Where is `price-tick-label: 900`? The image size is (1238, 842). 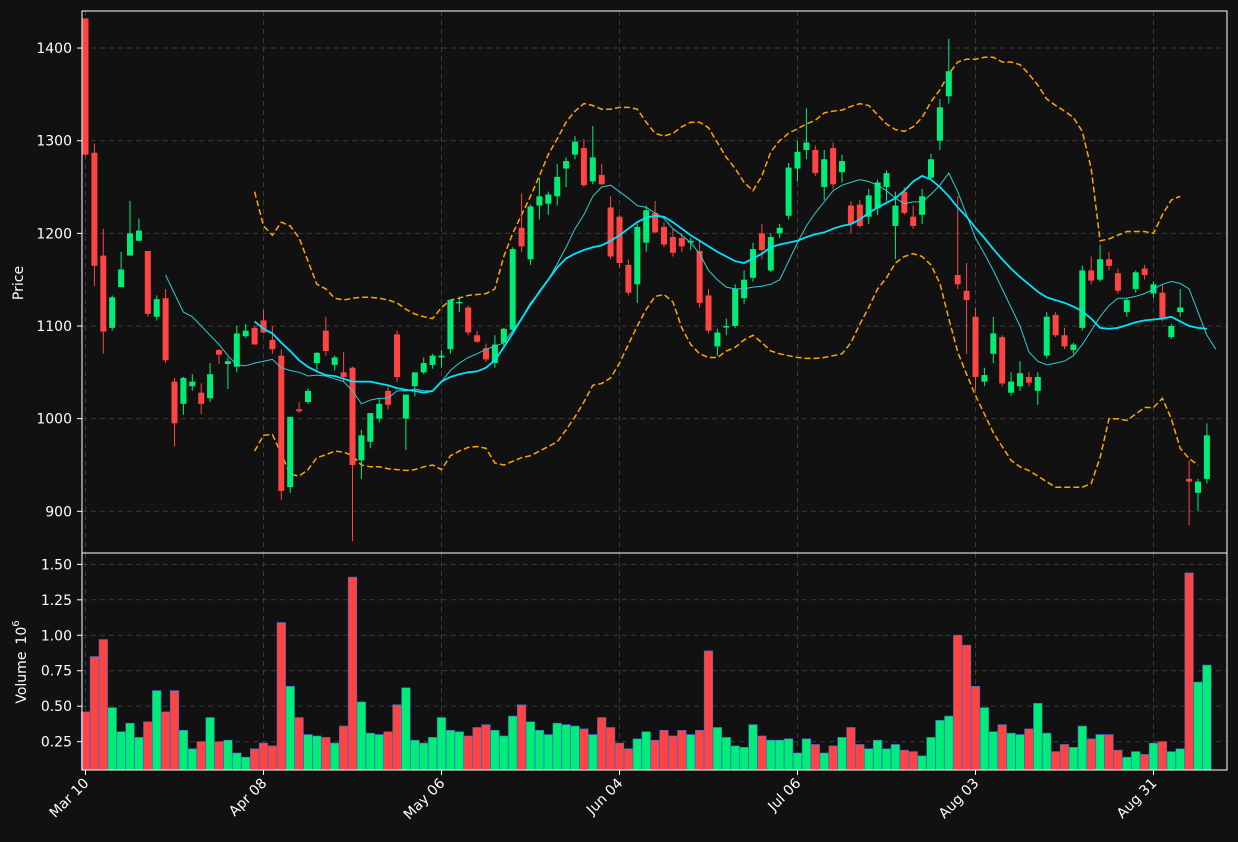 price-tick-label: 900 is located at coordinates (58, 512).